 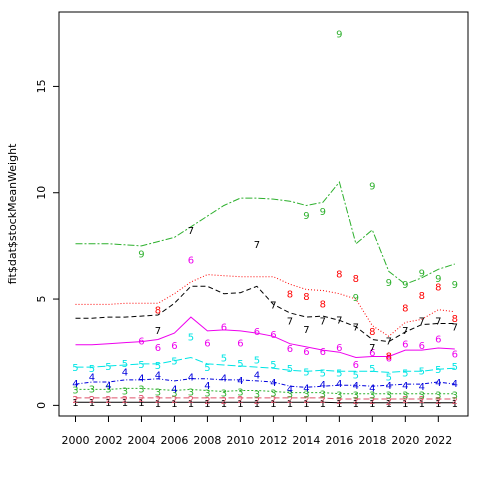 I want to click on y-tick-label: 15, so click(x=41, y=86).